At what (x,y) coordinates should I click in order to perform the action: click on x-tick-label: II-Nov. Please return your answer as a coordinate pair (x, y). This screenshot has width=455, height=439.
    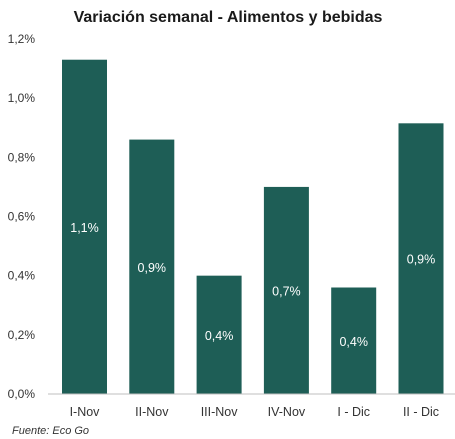
    Looking at the image, I should click on (152, 412).